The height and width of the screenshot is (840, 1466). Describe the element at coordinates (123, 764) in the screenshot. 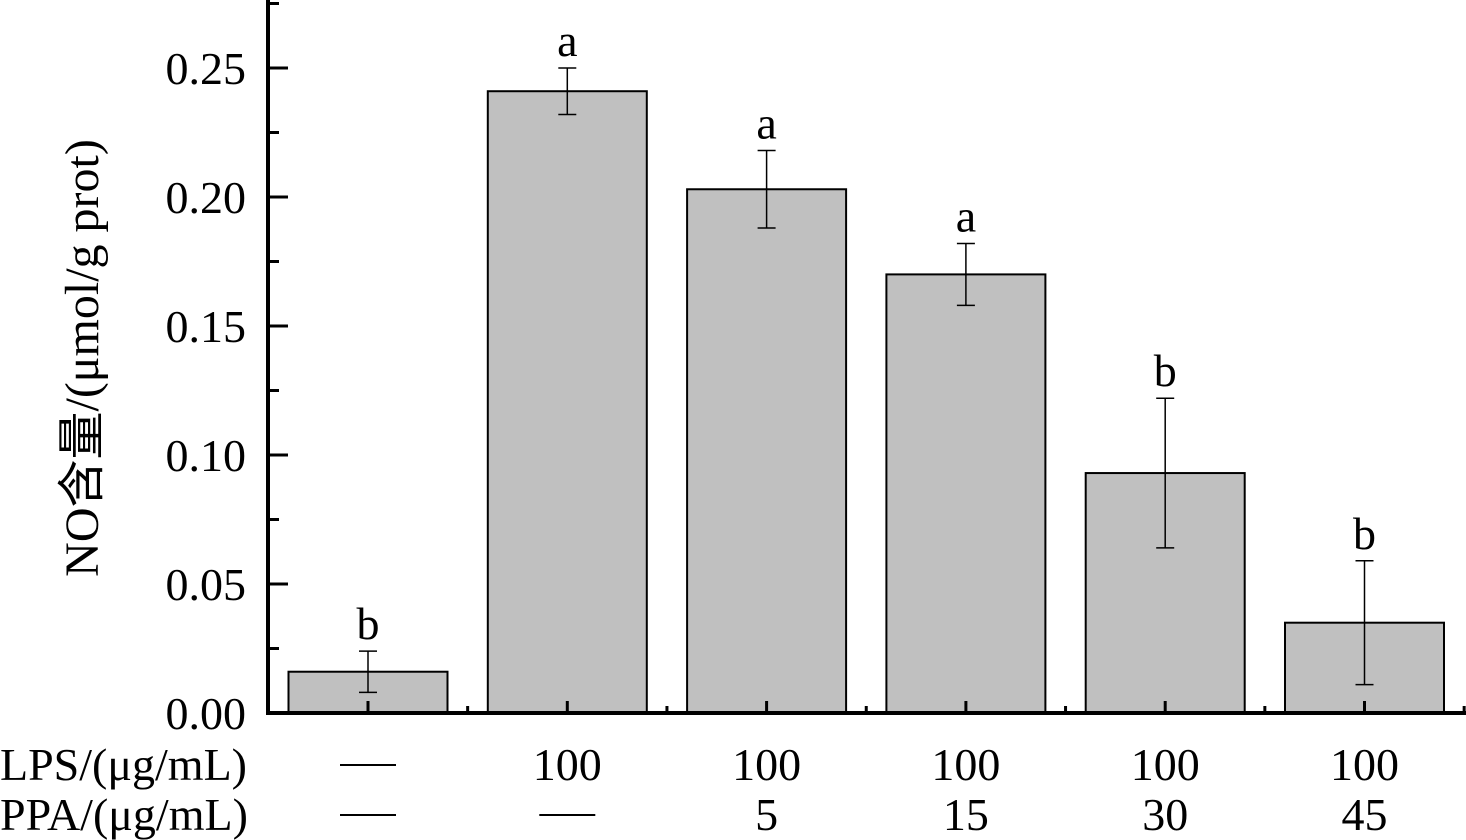

I see `lps-row-label: LPS/(μg/mL)` at that location.